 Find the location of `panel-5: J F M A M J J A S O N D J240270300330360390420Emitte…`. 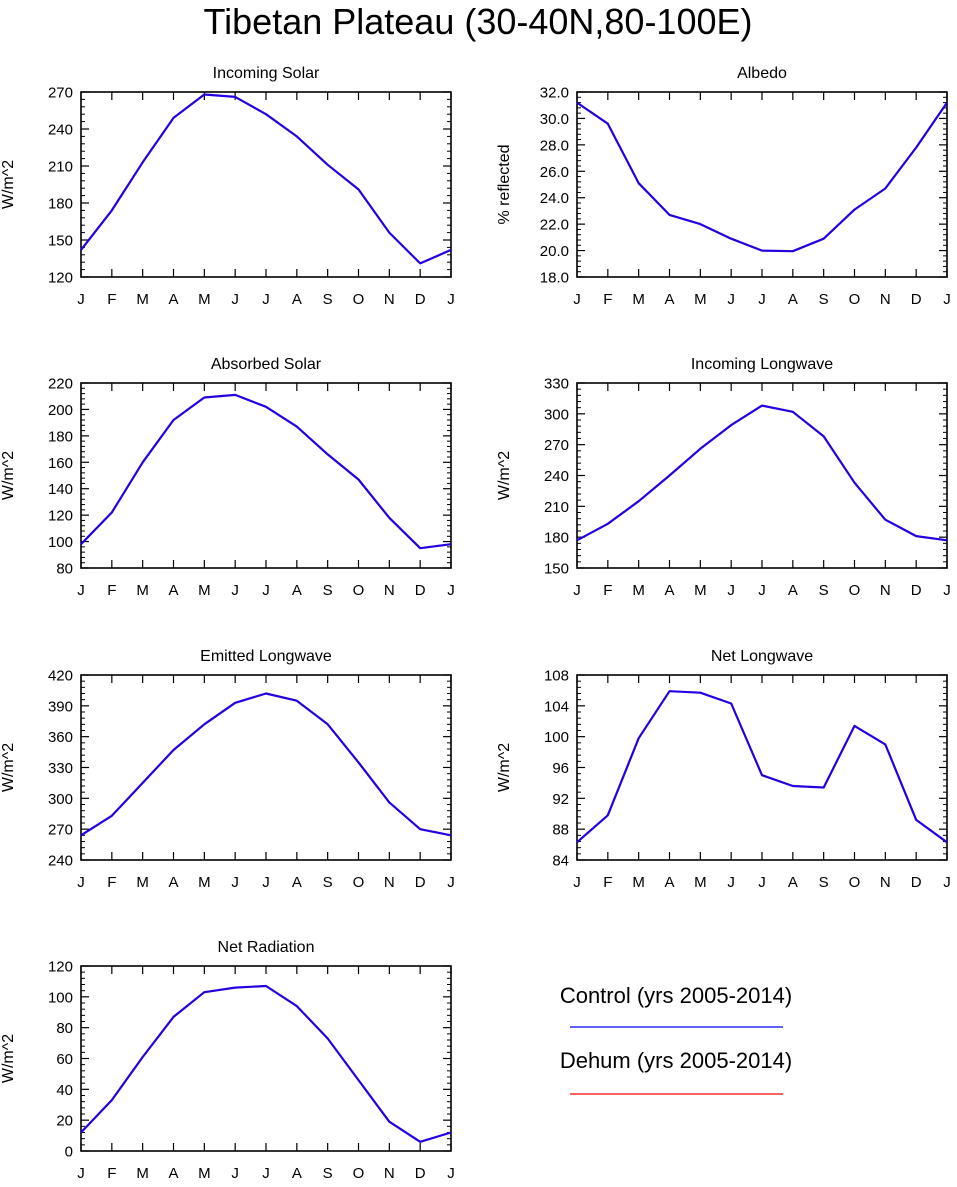

panel-5: J F M A M J J A S O N D J240270300330360390420Emitte… is located at coordinates (227, 769).